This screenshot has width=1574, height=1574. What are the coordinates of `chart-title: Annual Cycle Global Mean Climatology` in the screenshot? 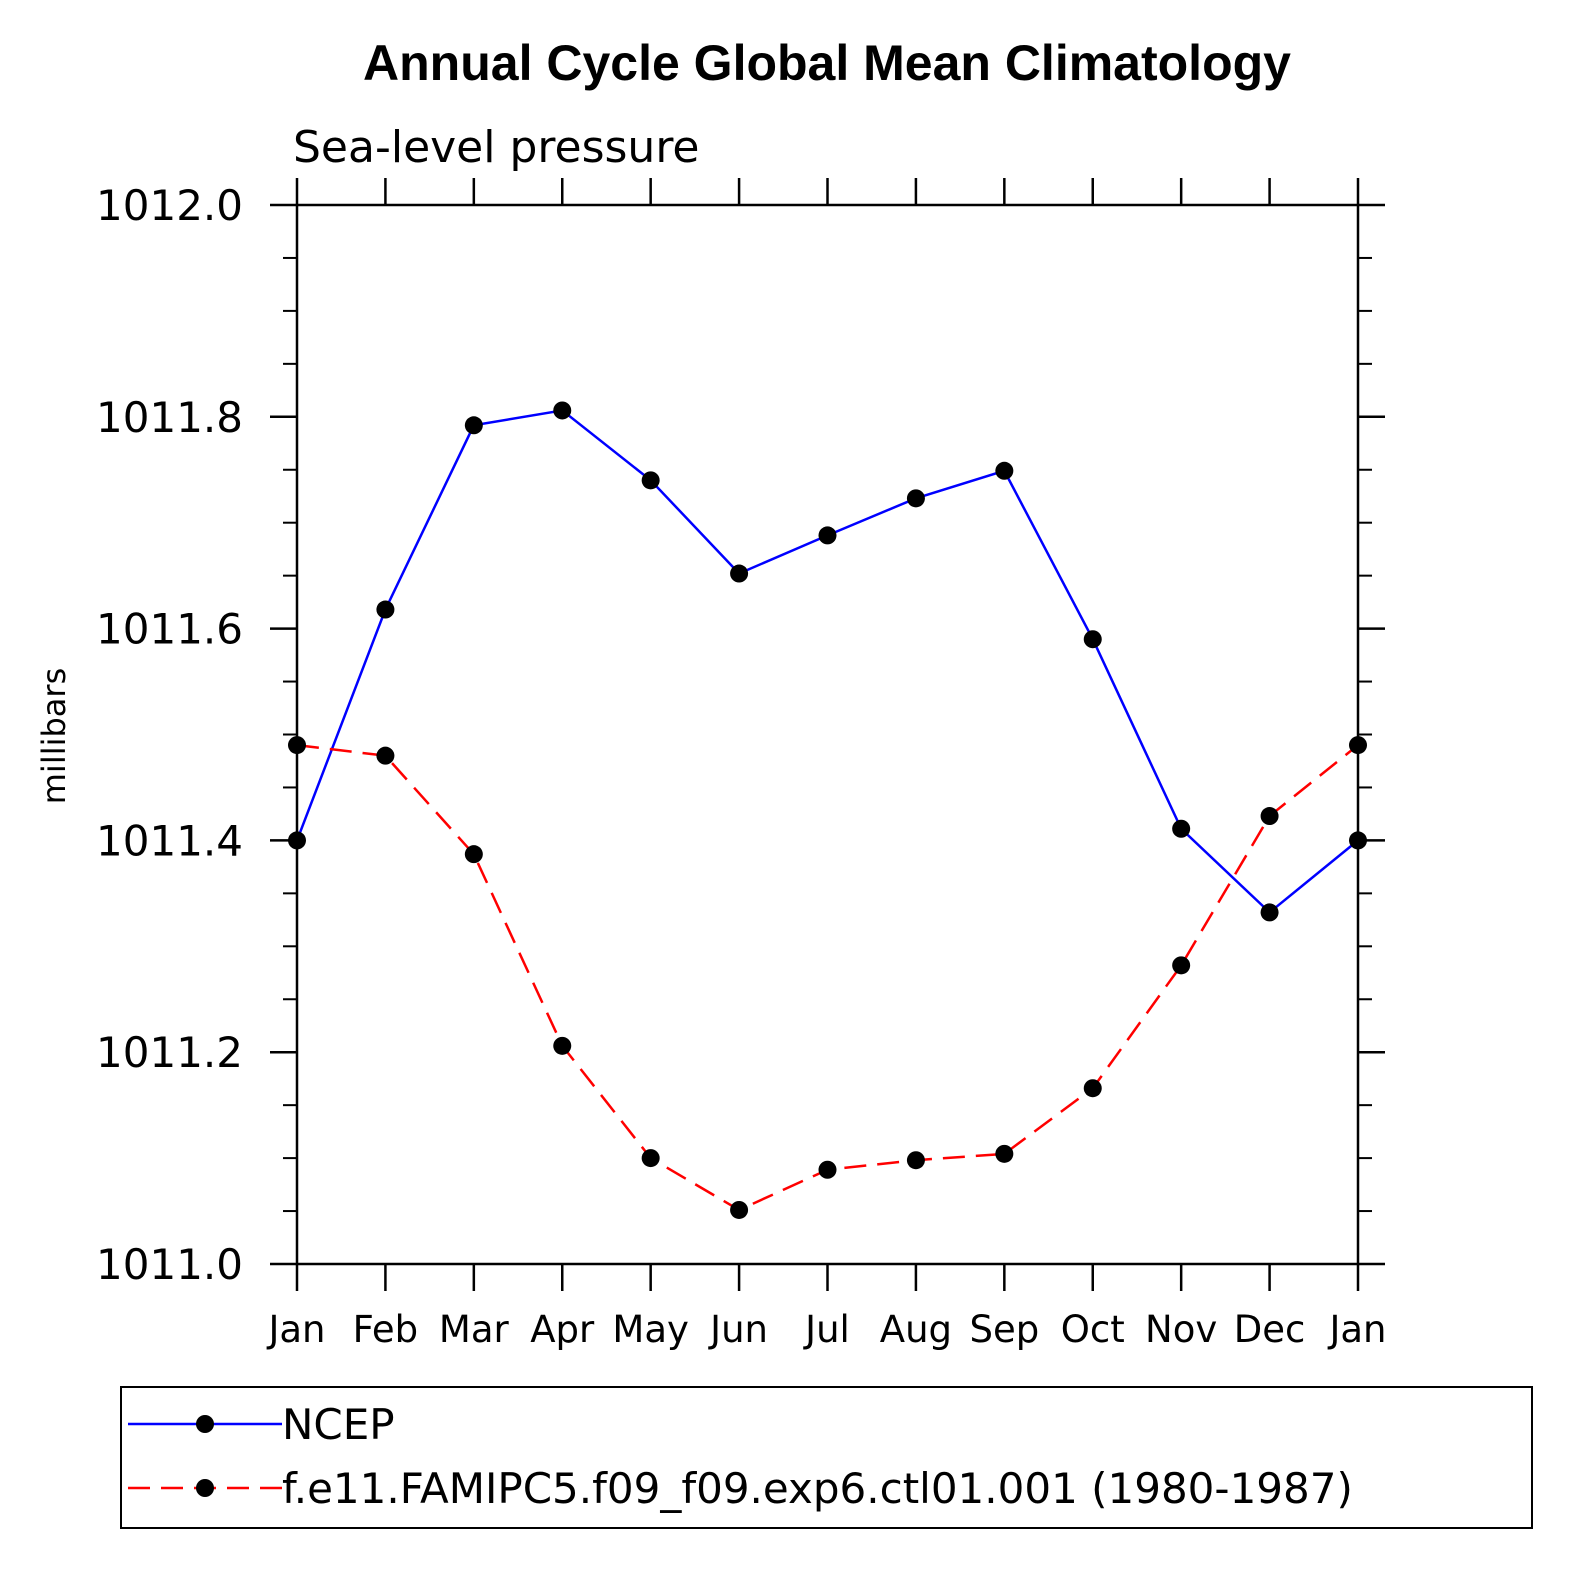 It's located at (827, 63).